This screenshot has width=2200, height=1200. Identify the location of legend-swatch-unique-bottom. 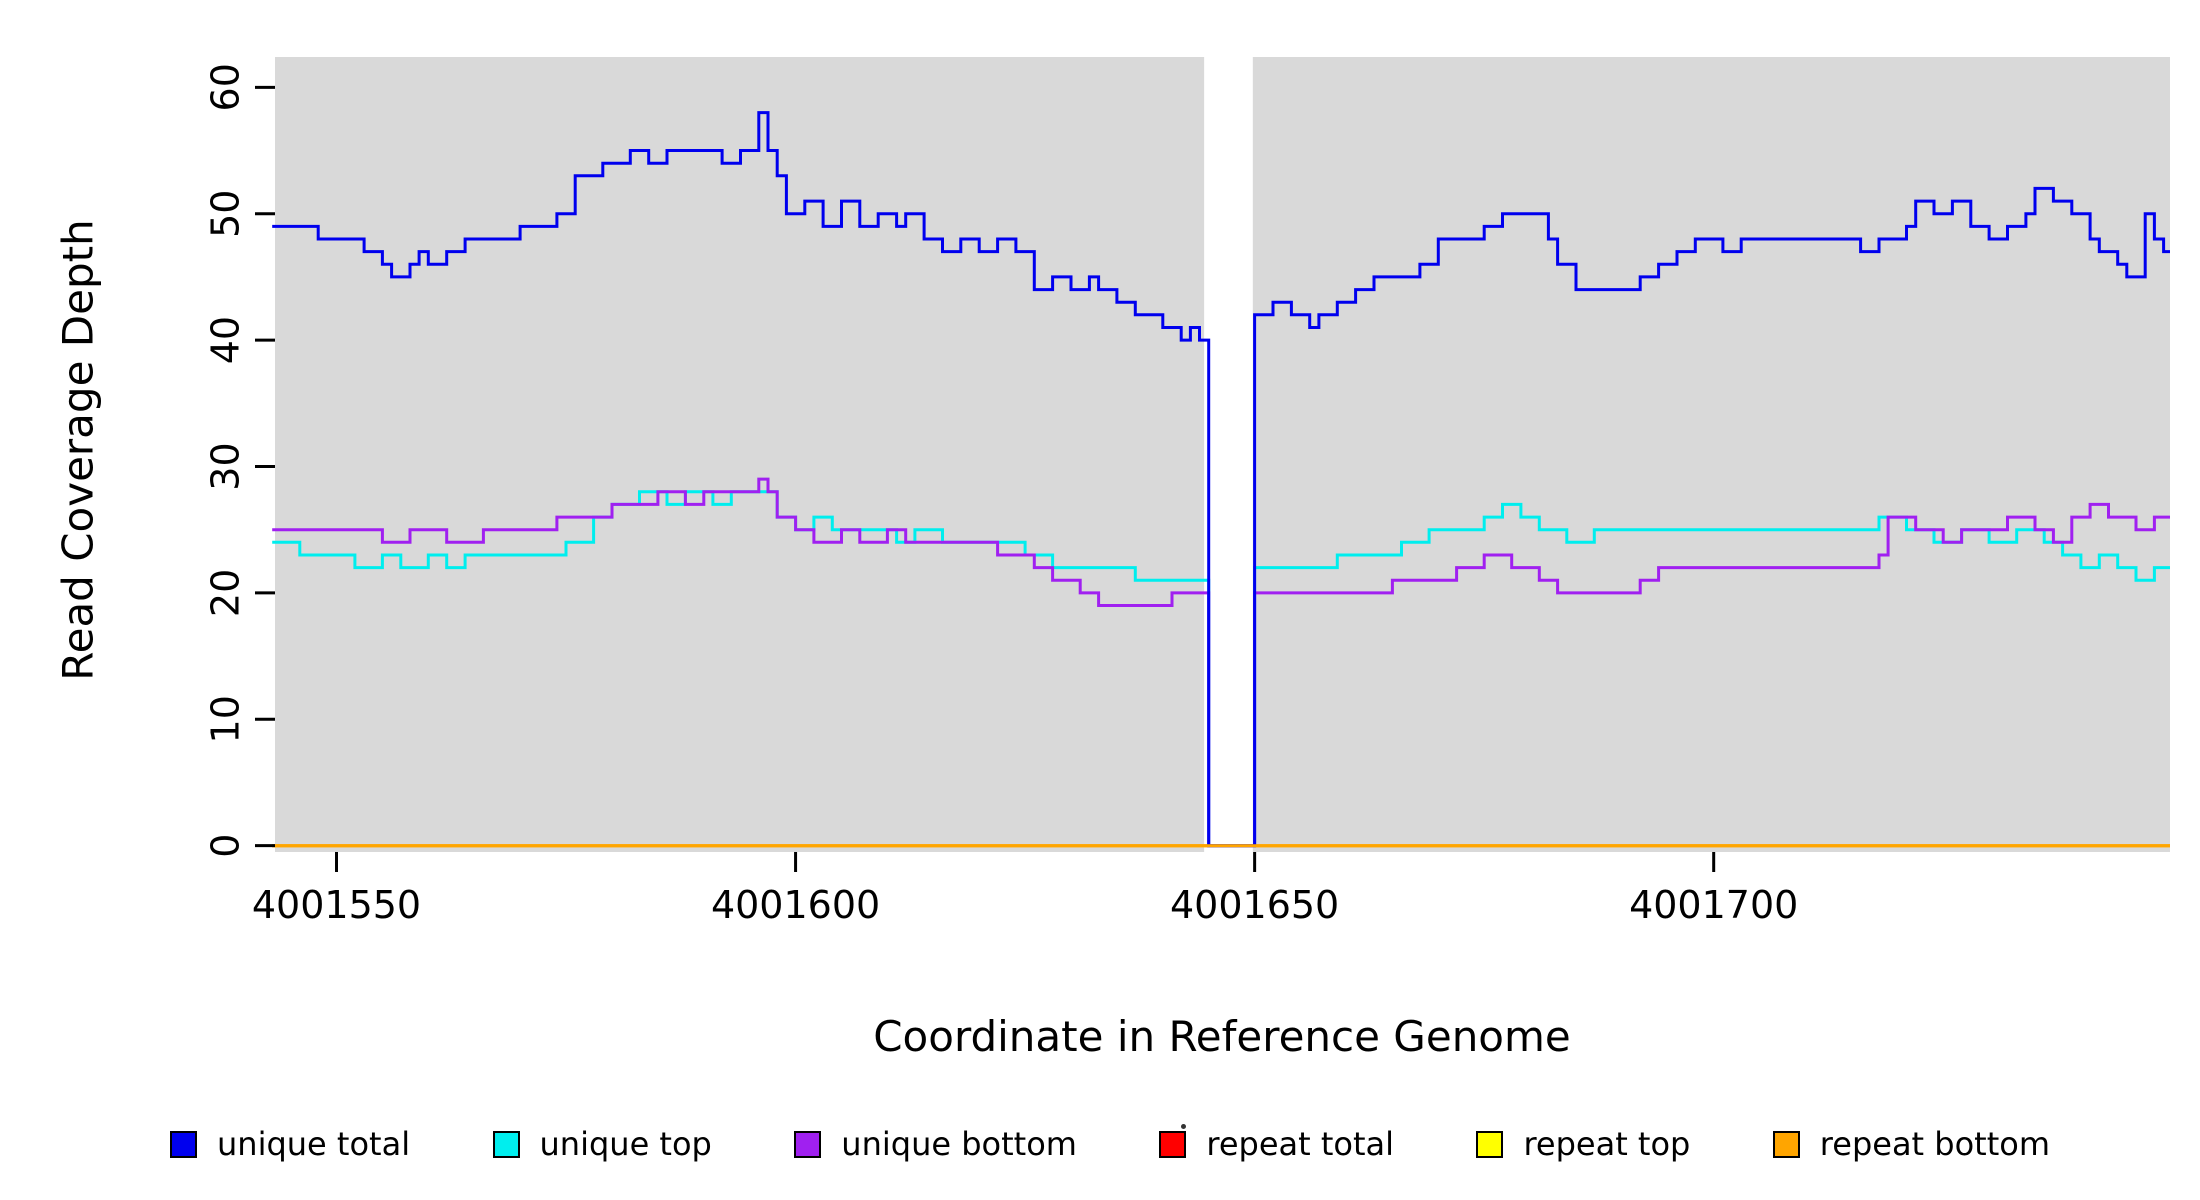
(808, 1144).